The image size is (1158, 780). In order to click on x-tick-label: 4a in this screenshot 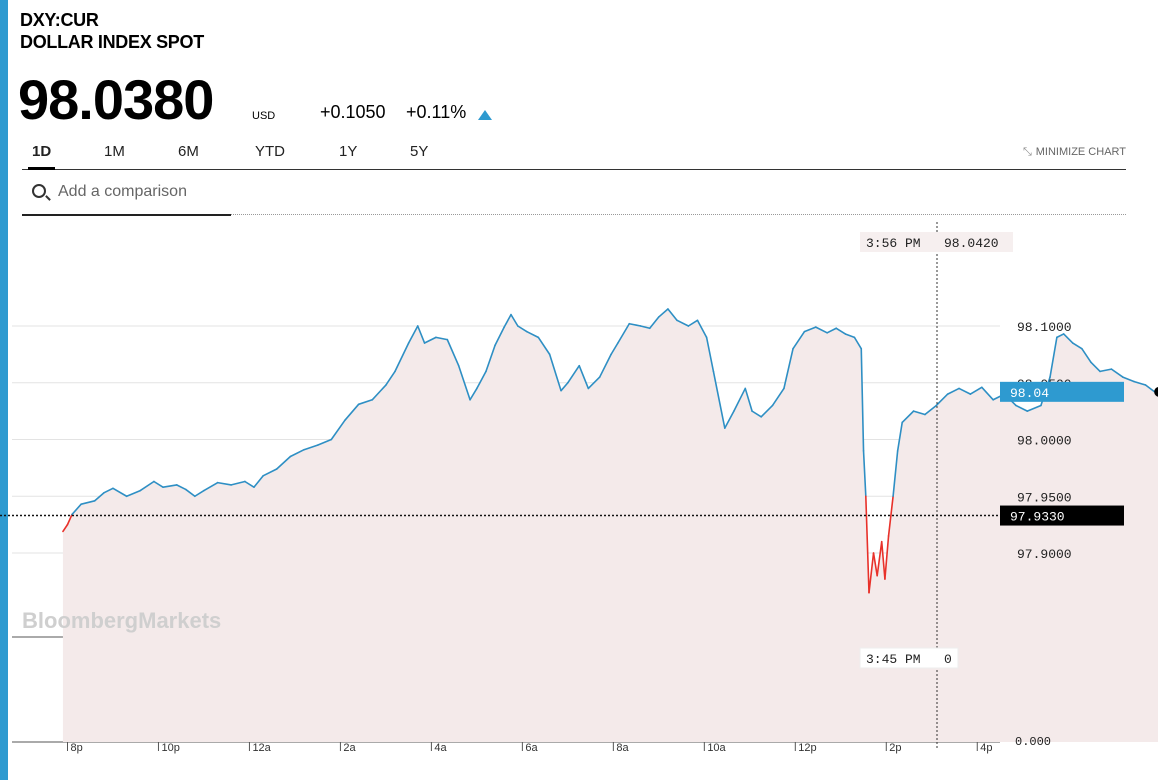, I will do `click(440, 748)`.